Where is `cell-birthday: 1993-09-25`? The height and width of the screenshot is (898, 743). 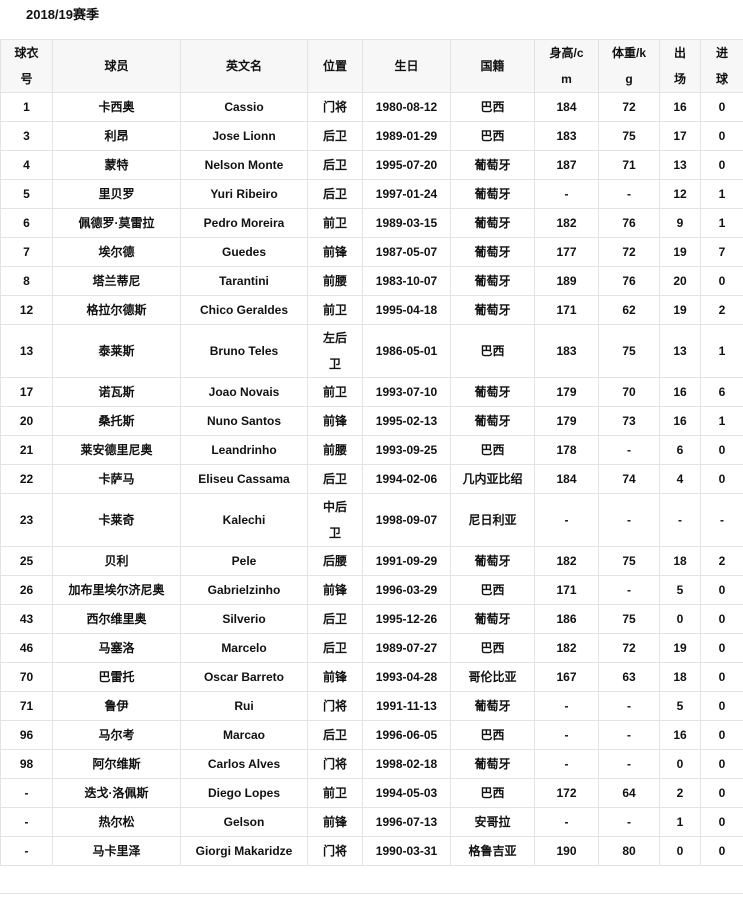 cell-birthday: 1993-09-25 is located at coordinates (406, 450).